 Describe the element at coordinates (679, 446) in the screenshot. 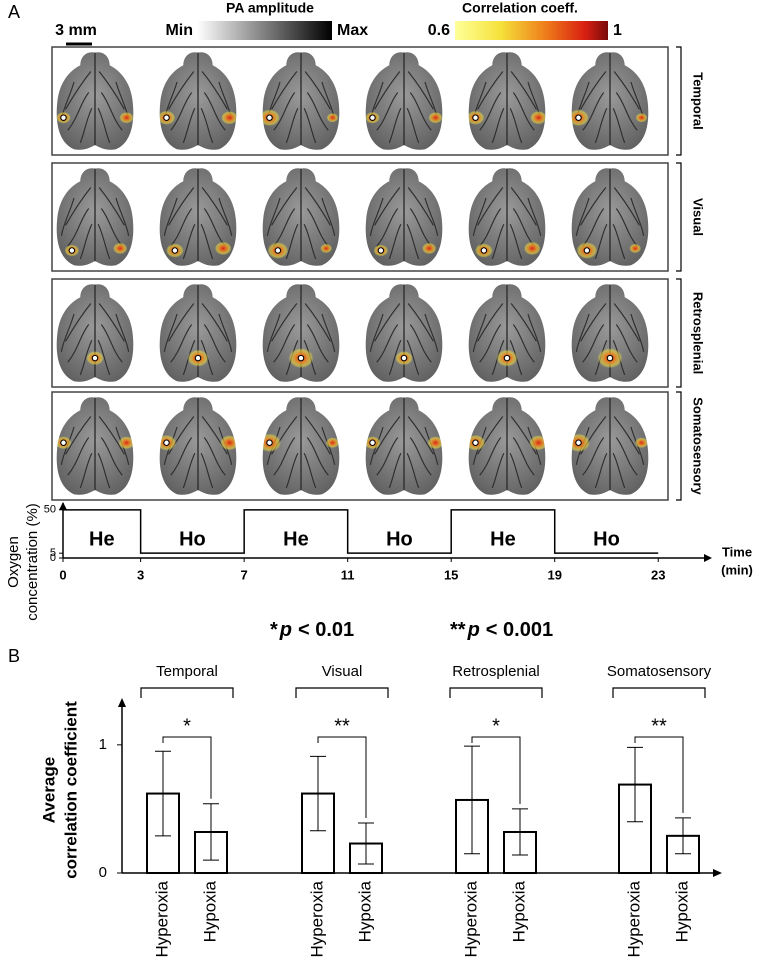

I see `row-bracket` at that location.